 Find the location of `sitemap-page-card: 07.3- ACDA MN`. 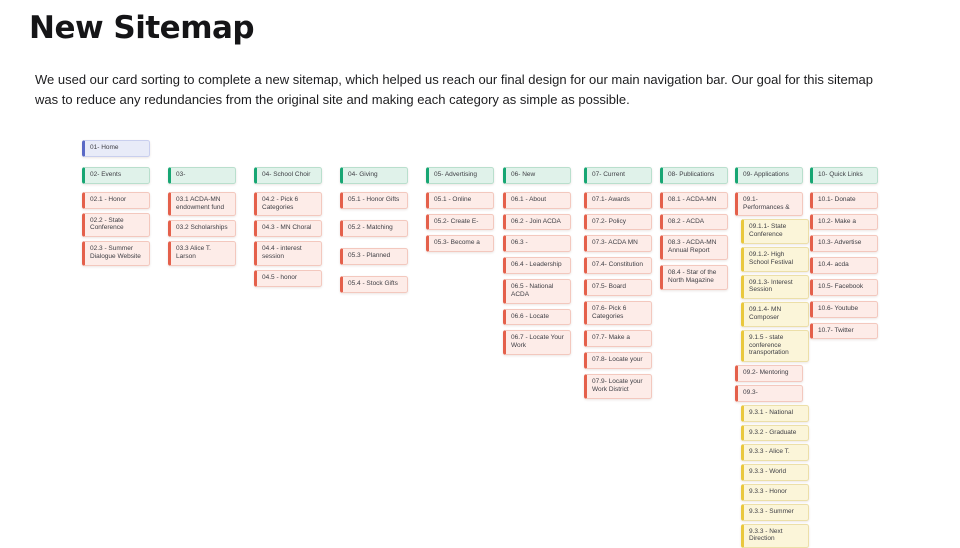

sitemap-page-card: 07.3- ACDA MN is located at coordinates (618, 244).